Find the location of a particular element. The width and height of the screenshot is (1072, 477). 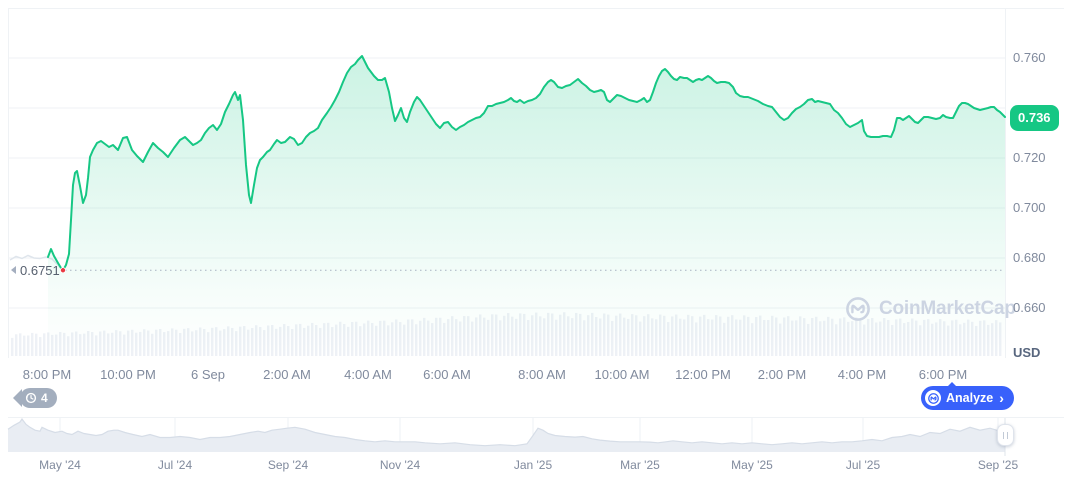

watermark-text: CoinMarketCap is located at coordinates (947, 308).